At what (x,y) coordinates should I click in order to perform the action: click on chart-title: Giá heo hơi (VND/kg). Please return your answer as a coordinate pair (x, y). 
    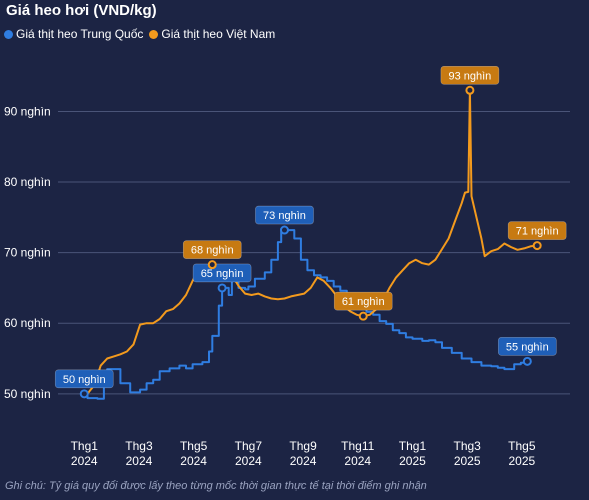
    Looking at the image, I should click on (81, 10).